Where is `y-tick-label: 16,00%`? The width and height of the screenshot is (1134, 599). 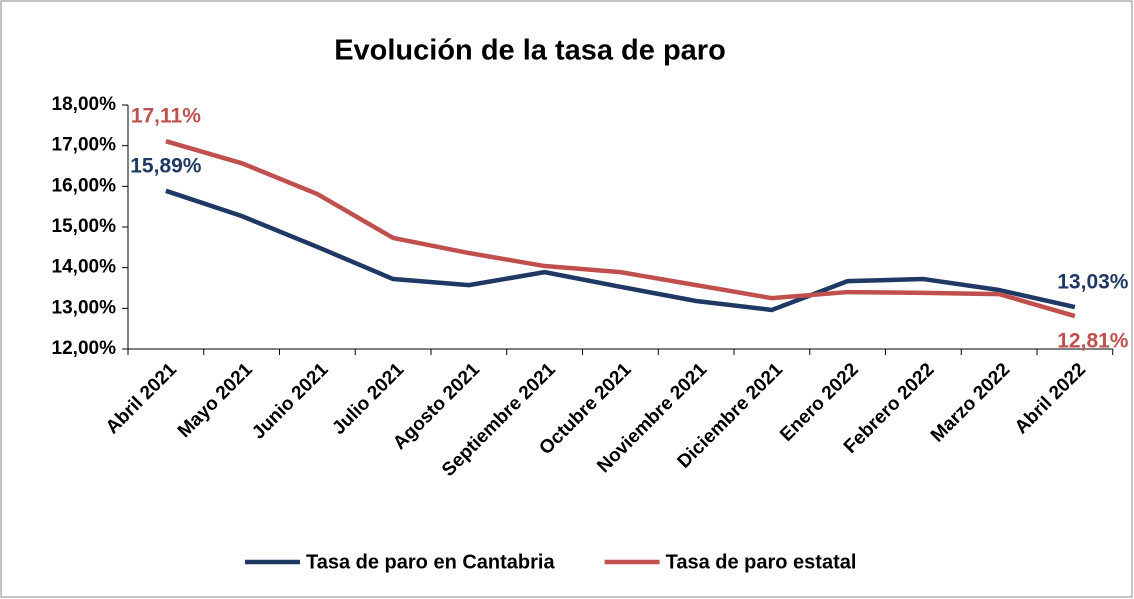
y-tick-label: 16,00% is located at coordinates (84, 185).